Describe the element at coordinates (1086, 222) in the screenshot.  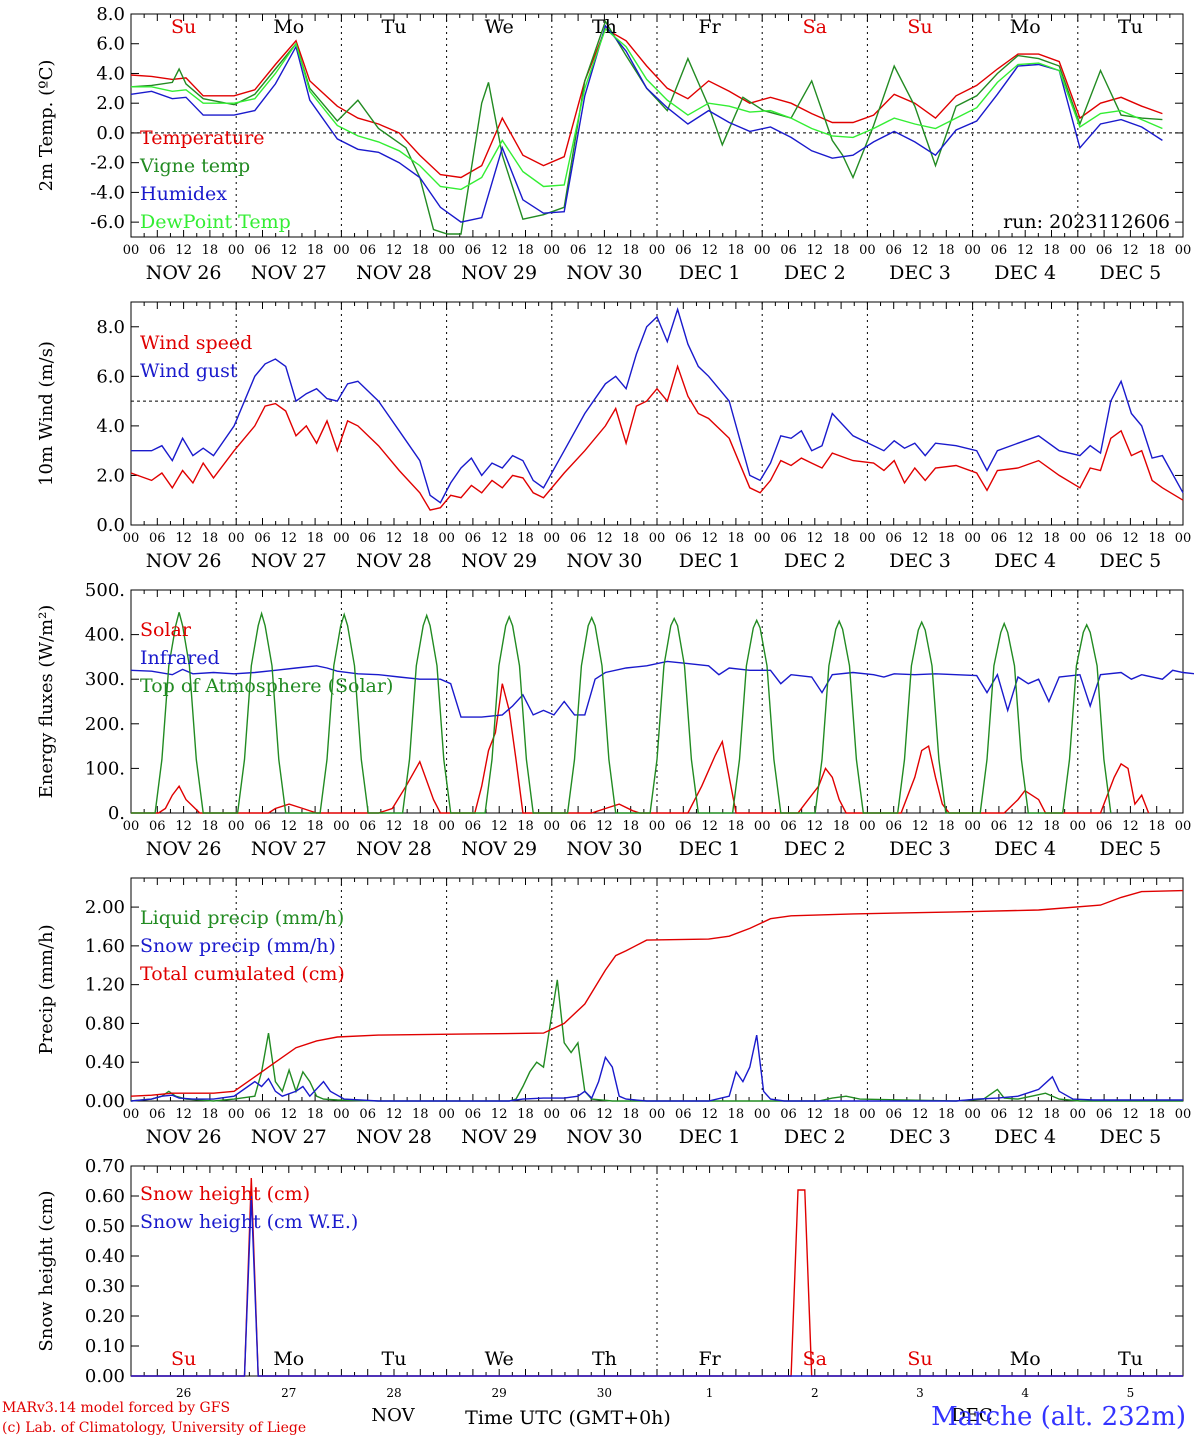
I see `run-label: run: 2023112606` at that location.